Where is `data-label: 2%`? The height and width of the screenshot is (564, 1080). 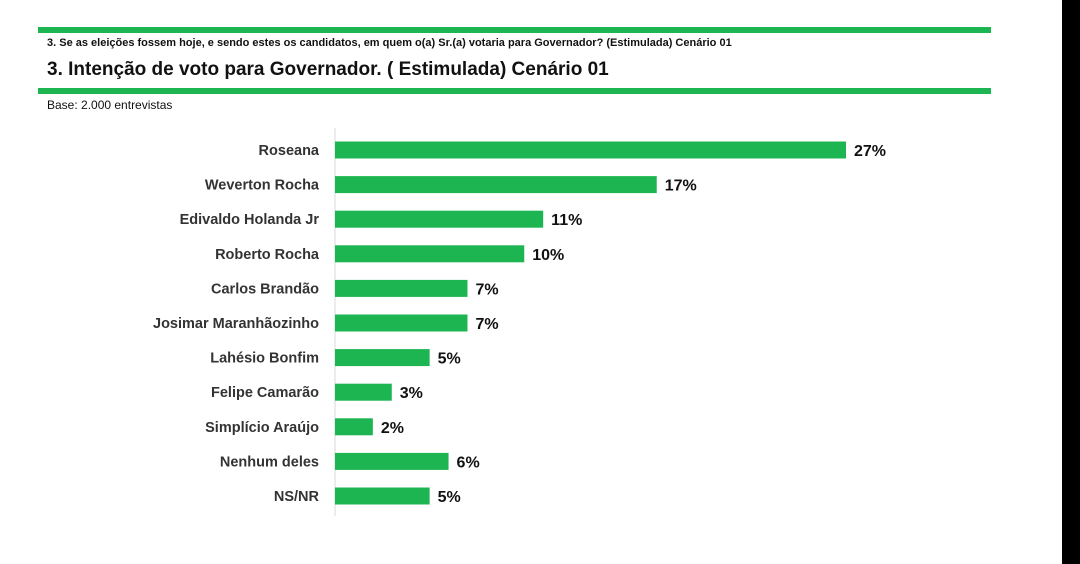 data-label: 2% is located at coordinates (392, 428).